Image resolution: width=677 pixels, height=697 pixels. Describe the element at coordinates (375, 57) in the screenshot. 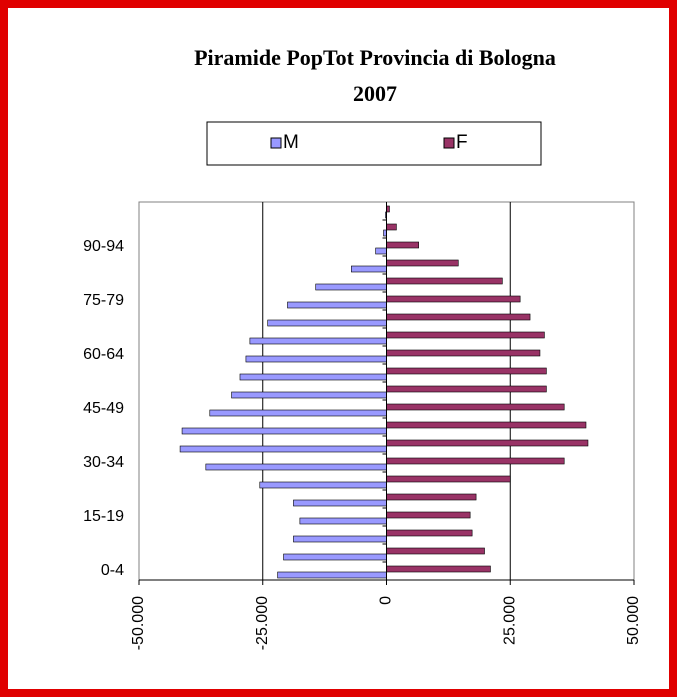

I see `chart-title: Piramide PopTot Provincia di Bologna` at that location.